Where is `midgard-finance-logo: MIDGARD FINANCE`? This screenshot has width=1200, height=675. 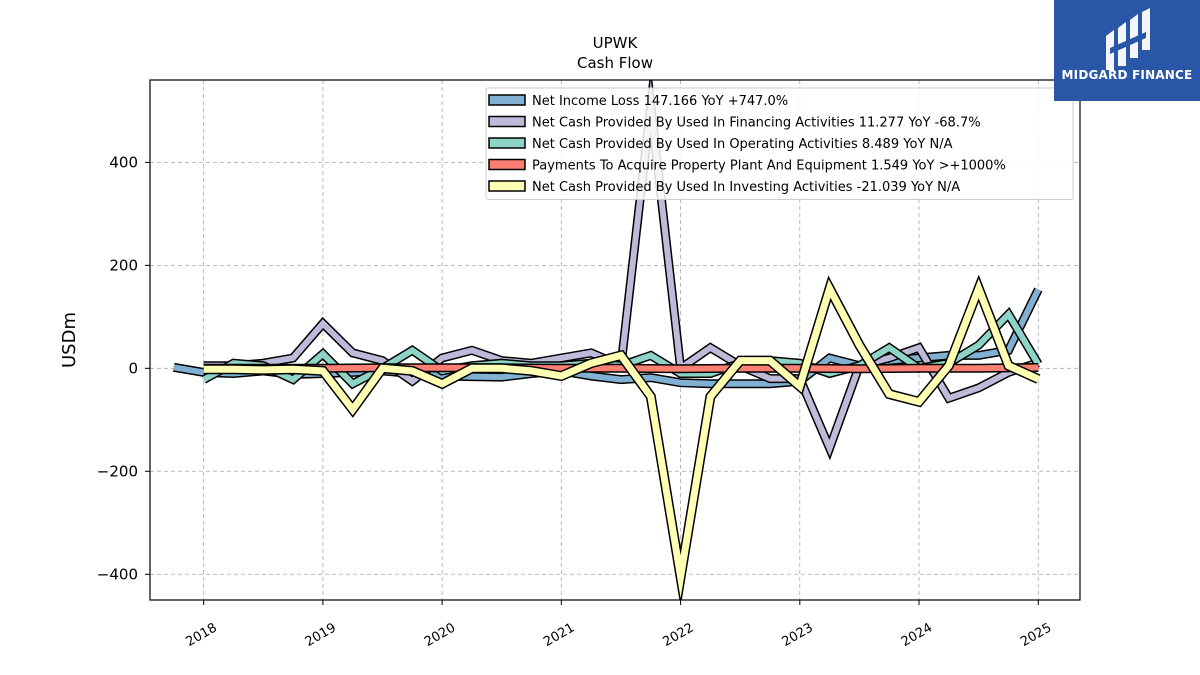
midgard-finance-logo: MIDGARD FINANCE is located at coordinates (1127, 50).